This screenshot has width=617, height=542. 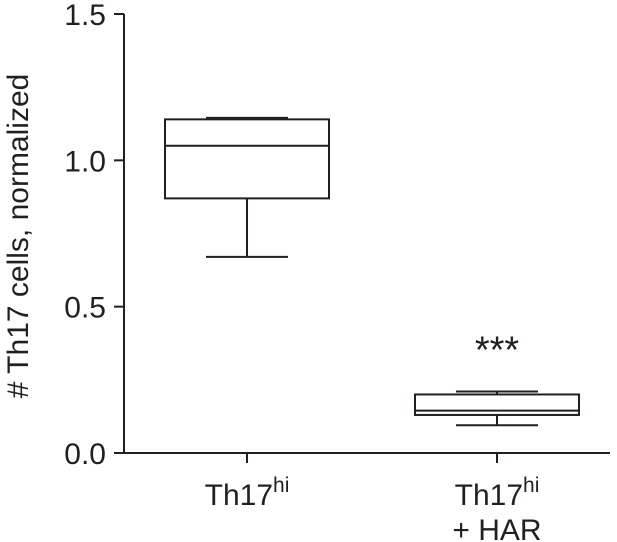 I want to click on x-tick-label-line2: + HAR, so click(x=496, y=528).